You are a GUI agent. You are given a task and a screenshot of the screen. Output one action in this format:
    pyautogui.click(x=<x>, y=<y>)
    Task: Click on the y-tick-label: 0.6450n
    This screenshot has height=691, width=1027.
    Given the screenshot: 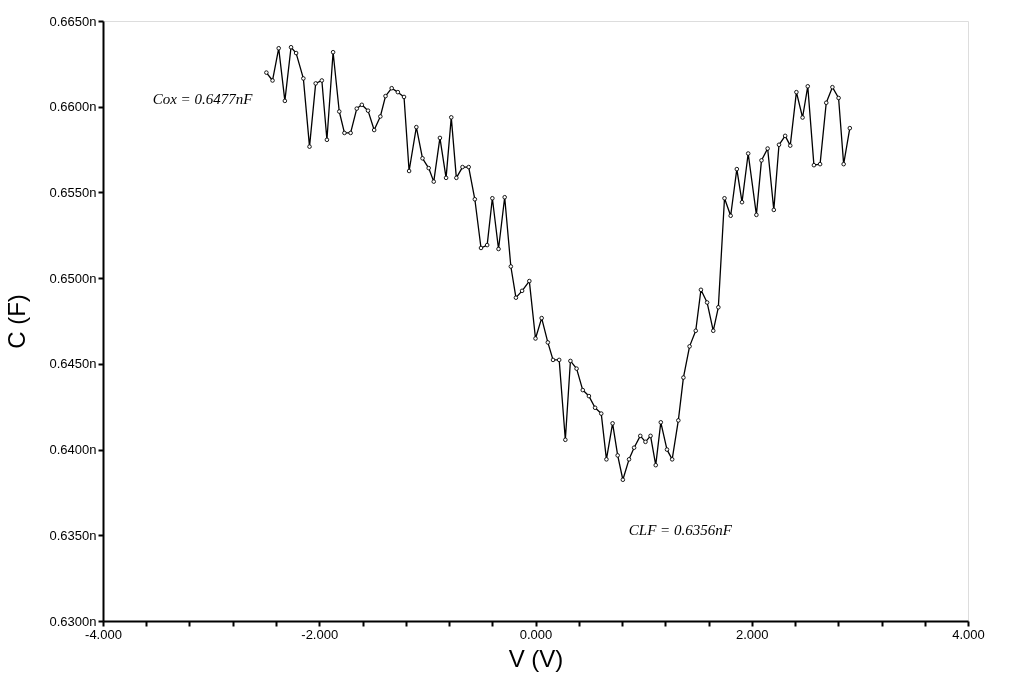 What is the action you would take?
    pyautogui.click(x=73, y=364)
    